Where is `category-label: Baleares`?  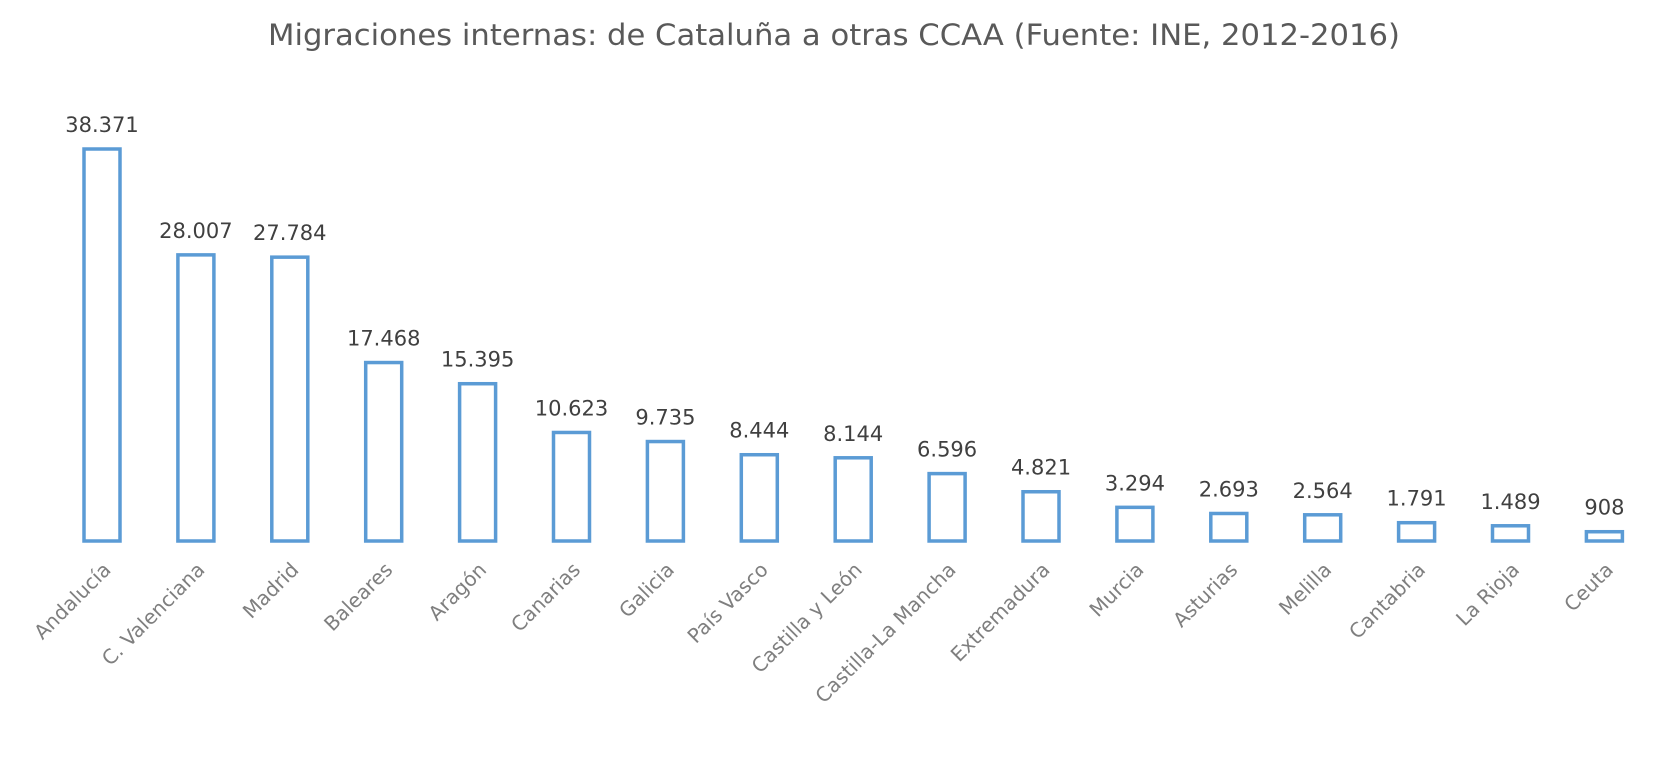 category-label: Baleares is located at coordinates (358, 597).